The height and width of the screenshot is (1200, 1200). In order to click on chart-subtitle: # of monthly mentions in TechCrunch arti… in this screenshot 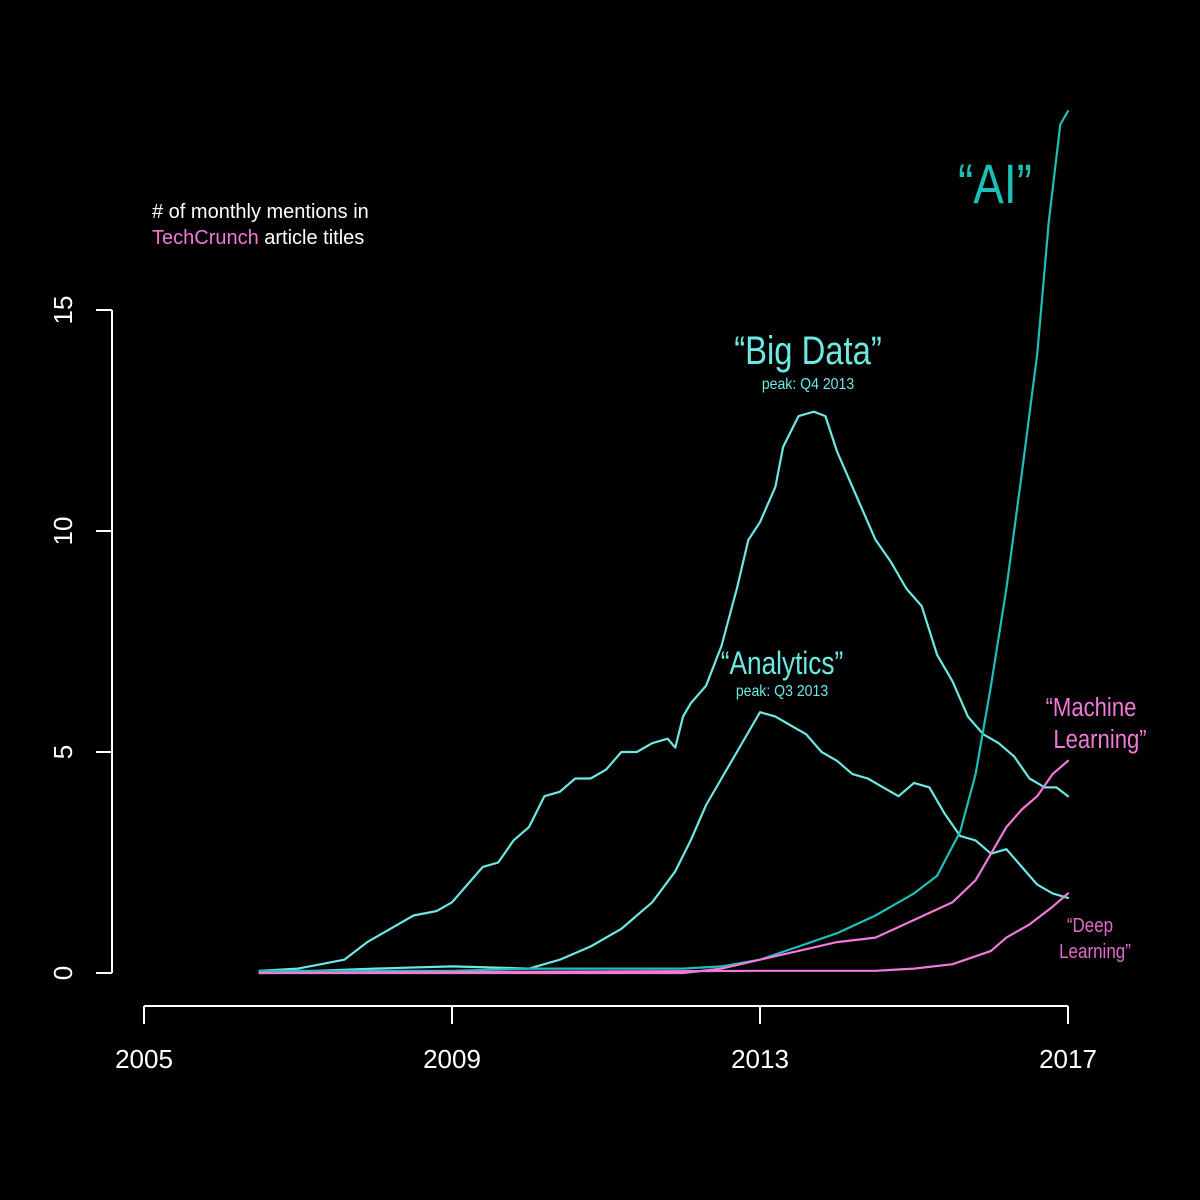, I will do `click(260, 225)`.